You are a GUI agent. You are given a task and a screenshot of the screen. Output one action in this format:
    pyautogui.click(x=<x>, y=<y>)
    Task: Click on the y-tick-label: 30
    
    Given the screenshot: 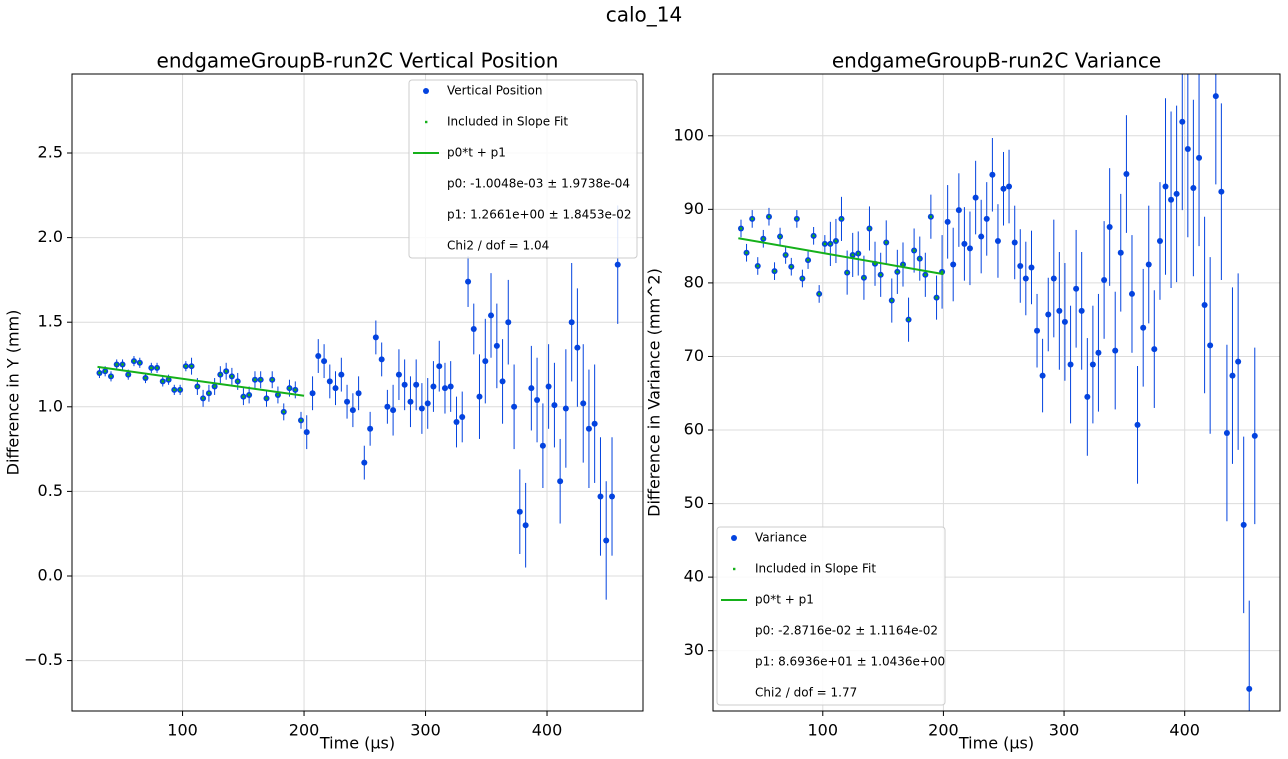 What is the action you would take?
    pyautogui.click(x=694, y=649)
    